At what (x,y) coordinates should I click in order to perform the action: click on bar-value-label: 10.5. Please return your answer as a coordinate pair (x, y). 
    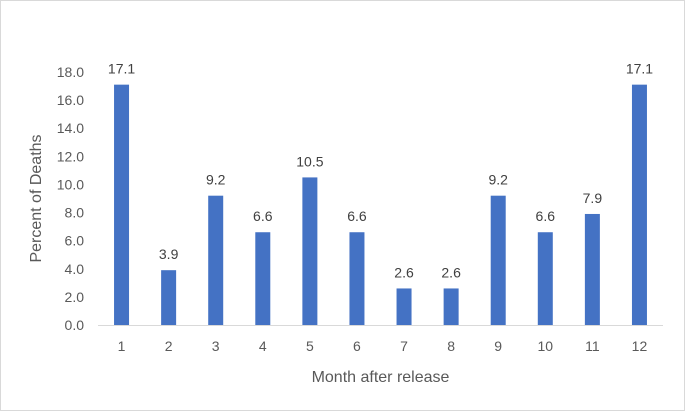
    Looking at the image, I should click on (309, 161).